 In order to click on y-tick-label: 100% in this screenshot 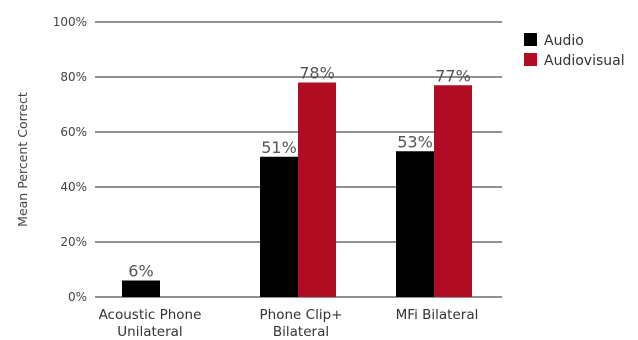, I will do `click(70, 22)`.